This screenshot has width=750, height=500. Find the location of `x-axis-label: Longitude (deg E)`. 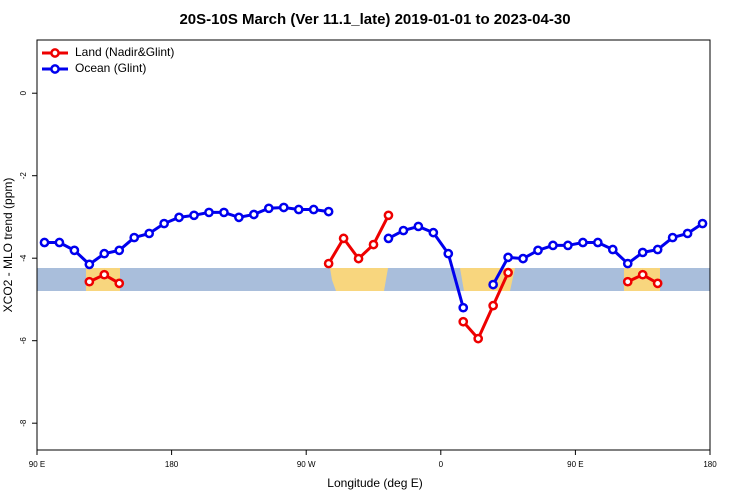

x-axis-label: Longitude (deg E) is located at coordinates (374, 483).